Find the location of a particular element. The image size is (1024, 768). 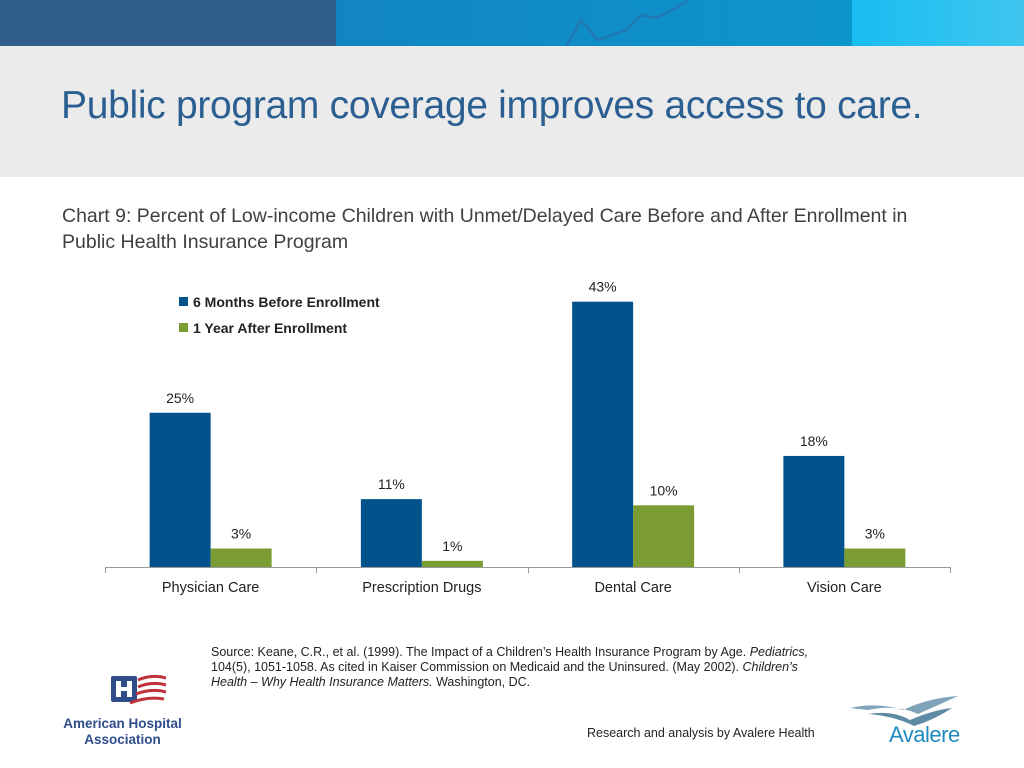

x-tick-label: Dental Care is located at coordinates (632, 588).